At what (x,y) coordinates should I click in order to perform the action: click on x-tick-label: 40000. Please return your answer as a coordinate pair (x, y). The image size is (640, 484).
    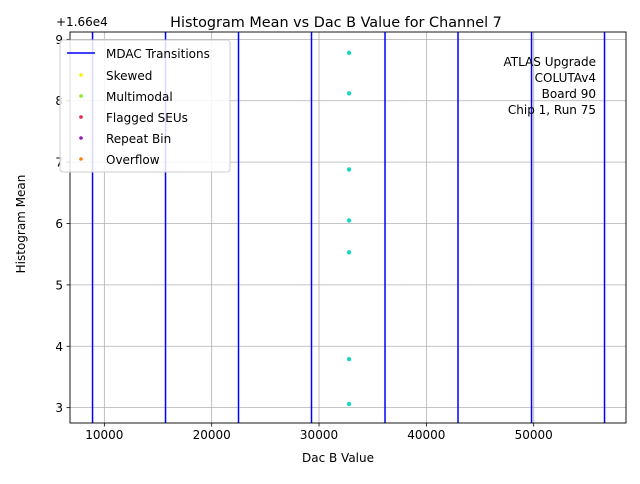
    Looking at the image, I should click on (426, 435).